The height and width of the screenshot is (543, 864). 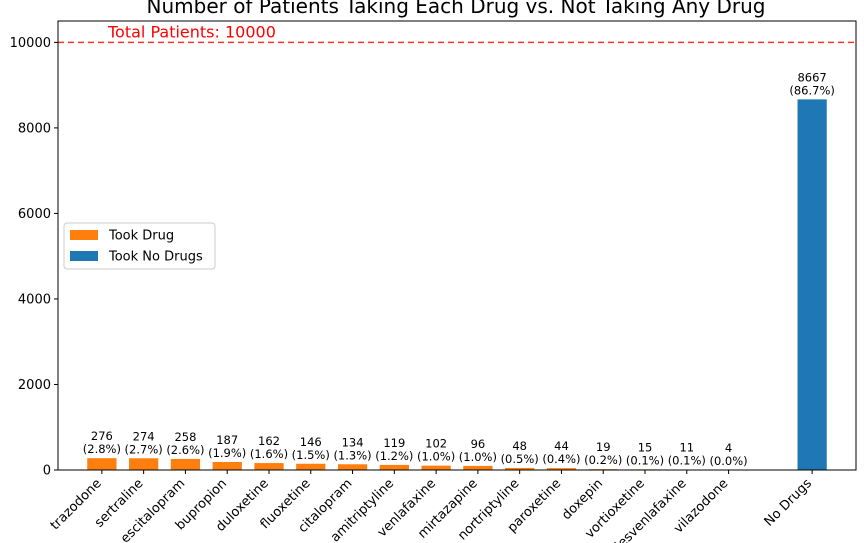 What do you see at coordinates (102, 436) in the screenshot?
I see `bar-value-label: 276` at bounding box center [102, 436].